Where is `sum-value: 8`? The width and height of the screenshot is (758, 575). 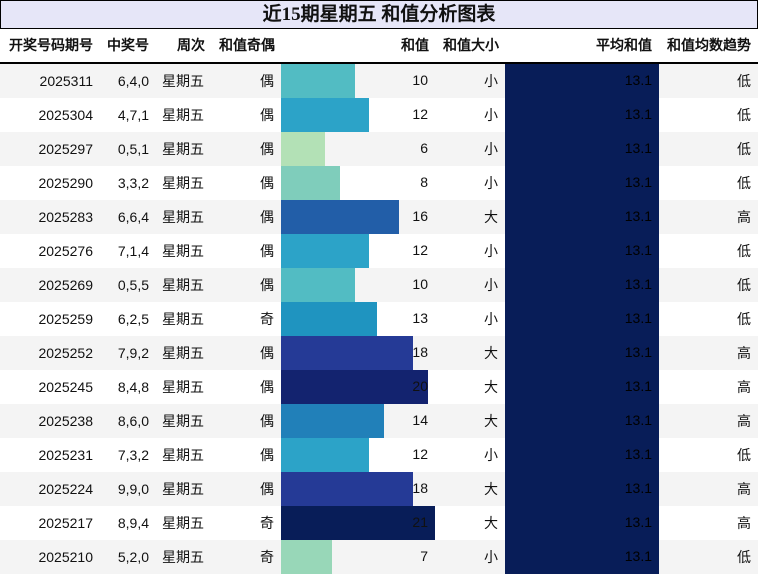 sum-value: 8 is located at coordinates (424, 182).